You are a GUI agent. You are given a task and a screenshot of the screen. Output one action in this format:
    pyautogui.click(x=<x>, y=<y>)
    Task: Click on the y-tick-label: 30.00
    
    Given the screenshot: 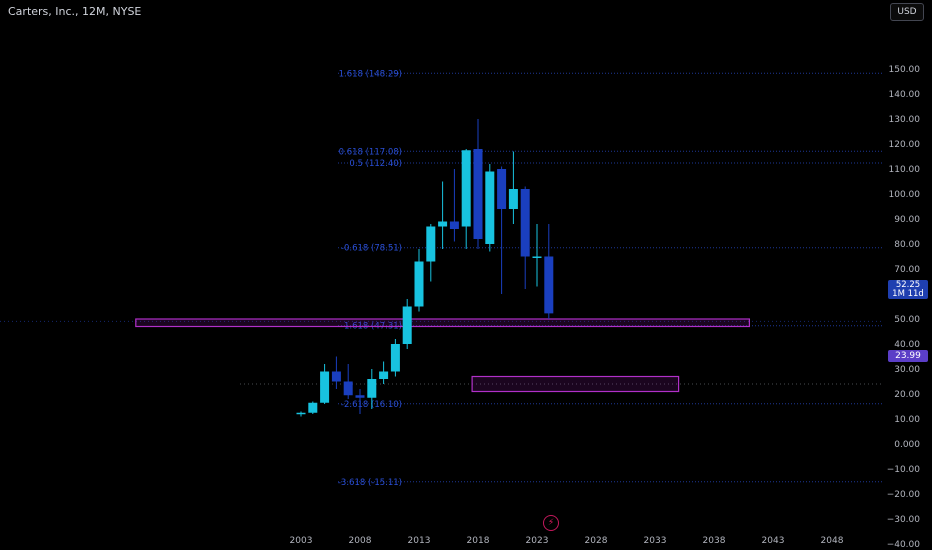 What is the action you would take?
    pyautogui.click(x=907, y=370)
    